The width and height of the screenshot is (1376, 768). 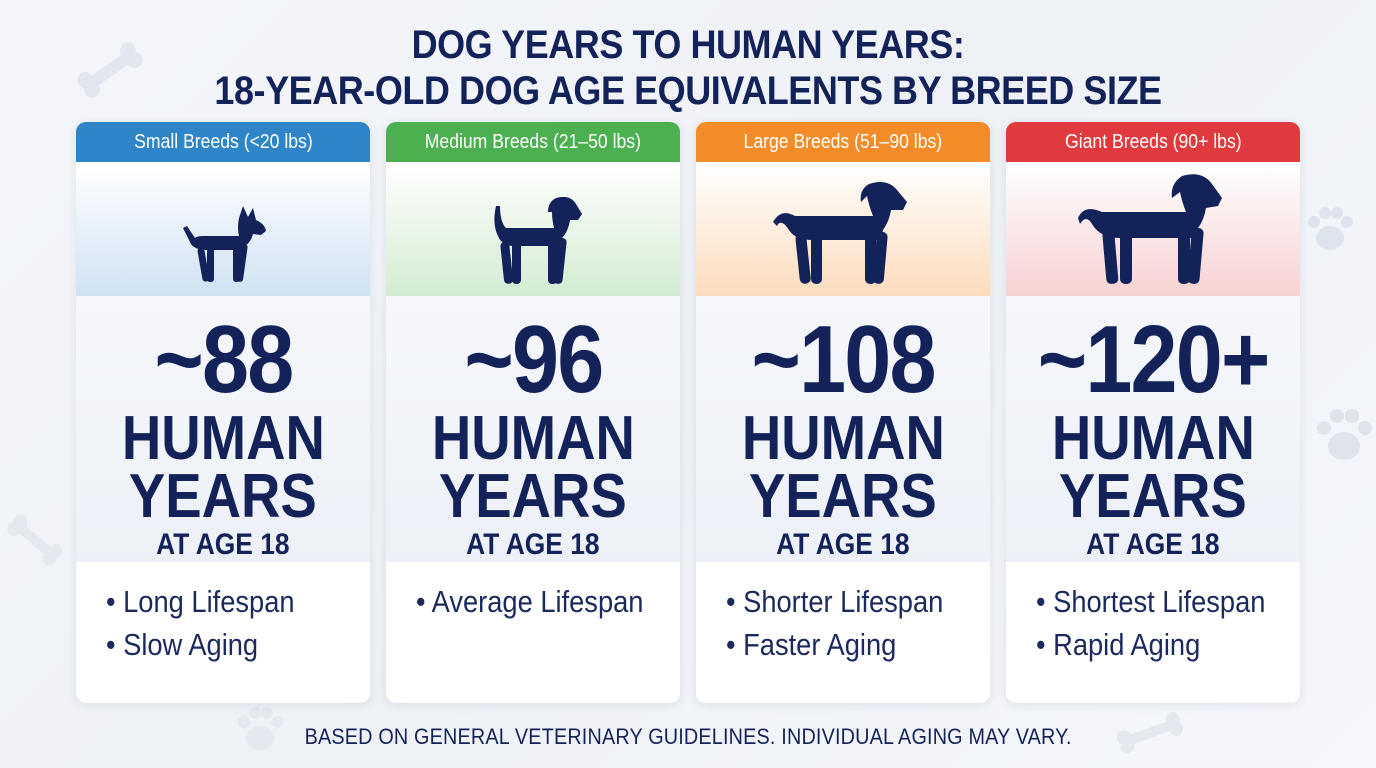 I want to click on human-years-value: ~108, so click(x=843, y=359).